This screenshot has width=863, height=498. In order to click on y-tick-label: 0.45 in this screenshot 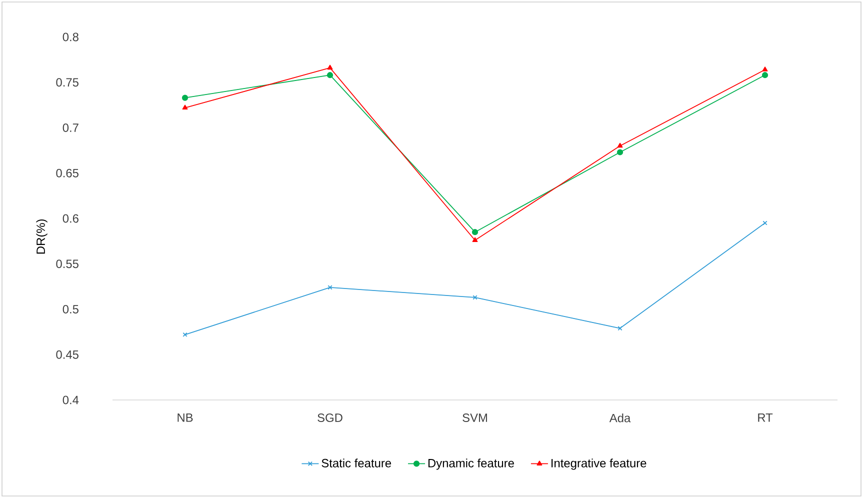, I will do `click(67, 354)`.